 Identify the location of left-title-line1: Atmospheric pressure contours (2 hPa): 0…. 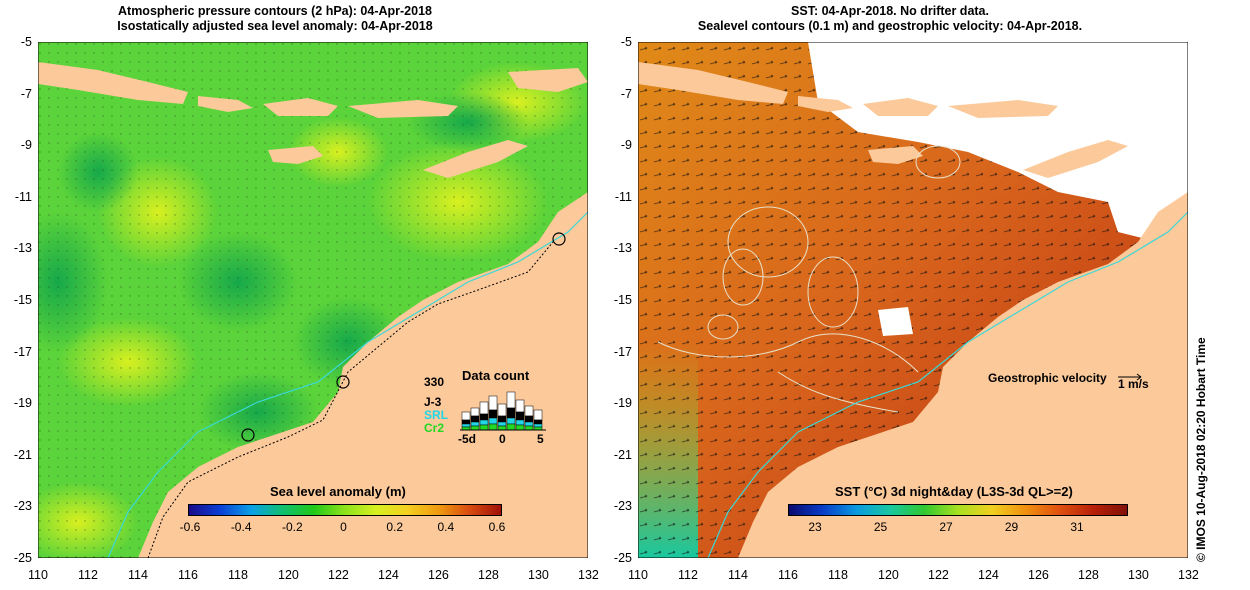
(275, 11).